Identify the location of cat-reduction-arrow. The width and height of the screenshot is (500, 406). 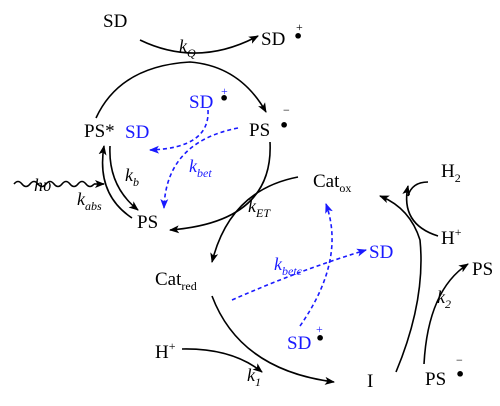
(254, 219).